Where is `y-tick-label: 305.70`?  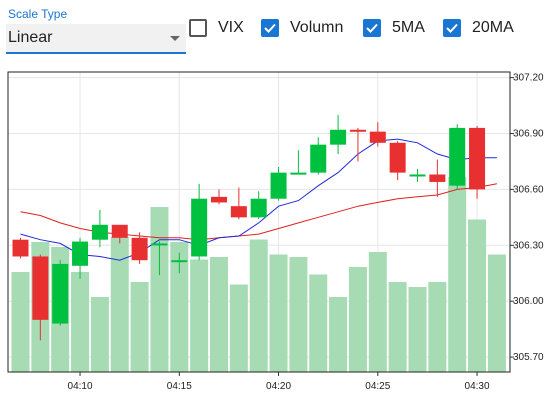 y-tick-label: 305.70 is located at coordinates (528, 357).